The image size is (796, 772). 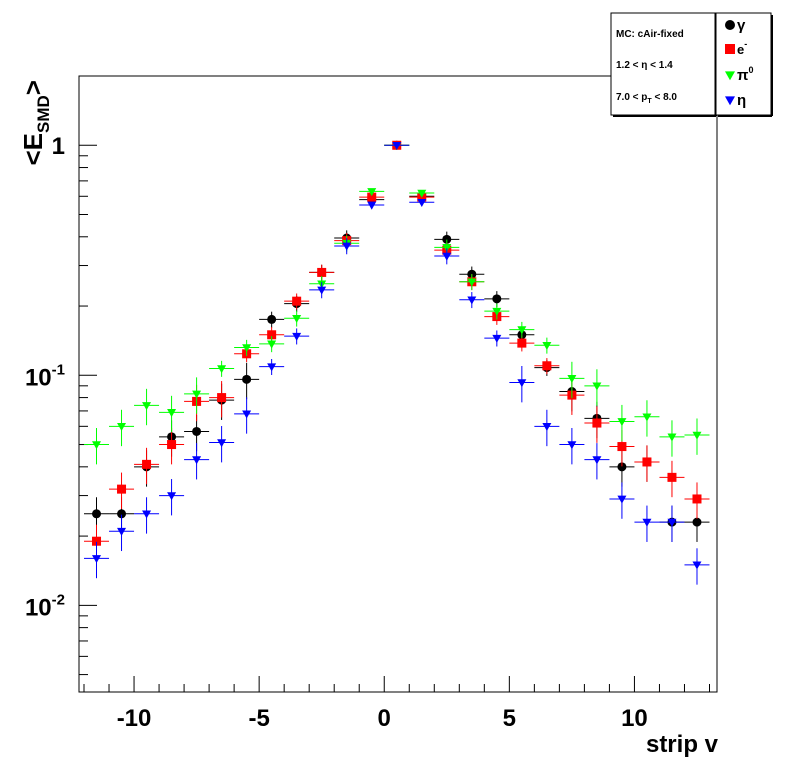 What do you see at coordinates (646, 98) in the screenshot?
I see `info-box-line-3: 7.0 < pT < 8.0` at bounding box center [646, 98].